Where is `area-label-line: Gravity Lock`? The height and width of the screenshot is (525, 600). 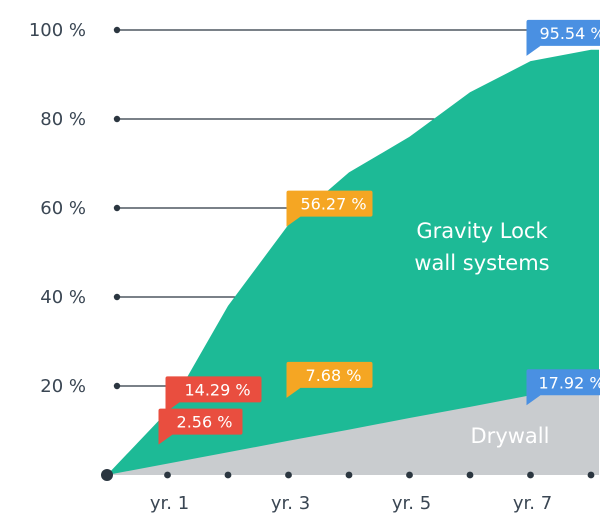 area-label-line: Gravity Lock is located at coordinates (482, 231).